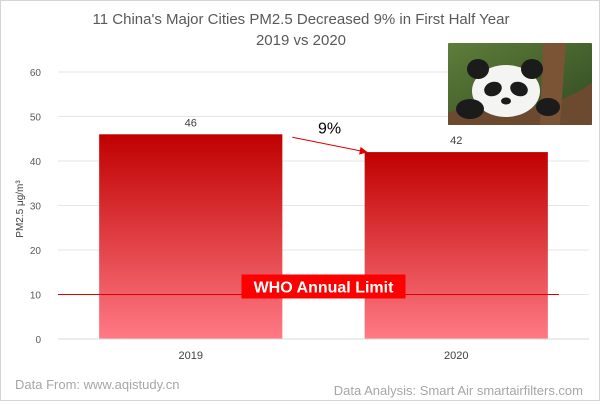  What do you see at coordinates (36, 162) in the screenshot?
I see `y-tick-label: 40` at bounding box center [36, 162].